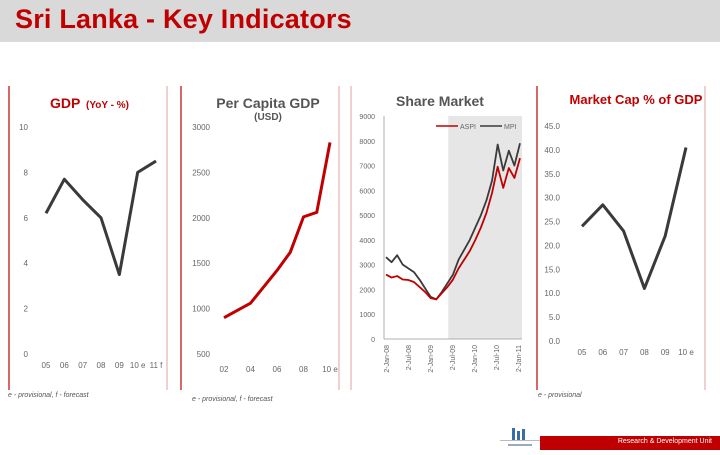  I want to click on gdp-footnote: e - provisional, f - forecast, so click(48, 395).